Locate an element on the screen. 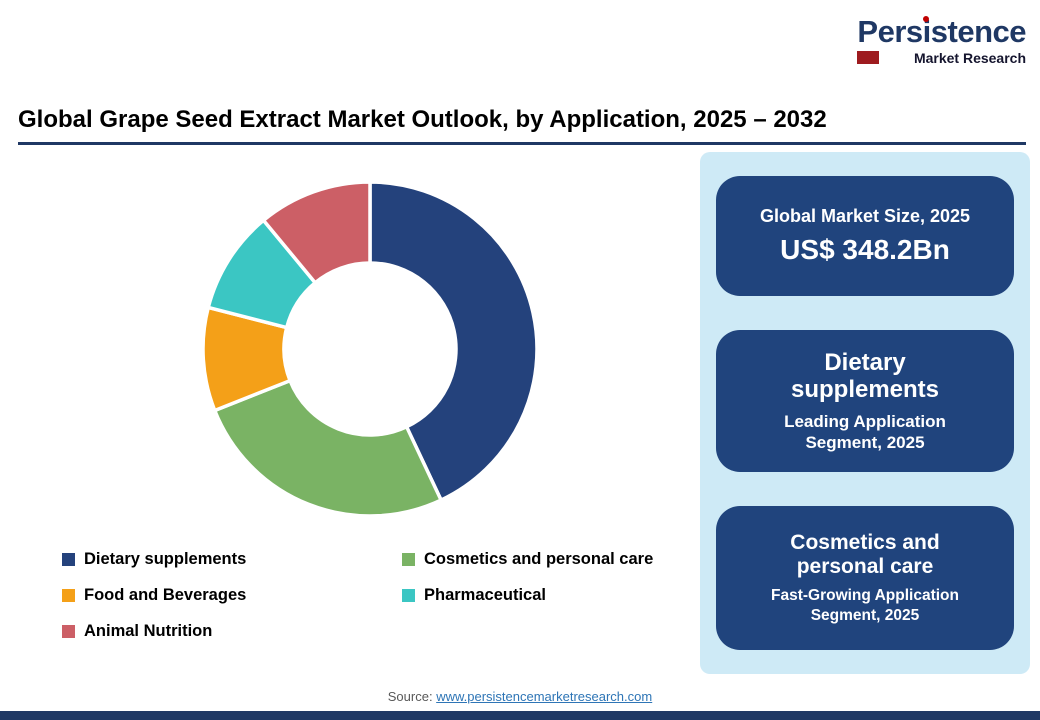  legend-label: Food and Beverages is located at coordinates (165, 595).